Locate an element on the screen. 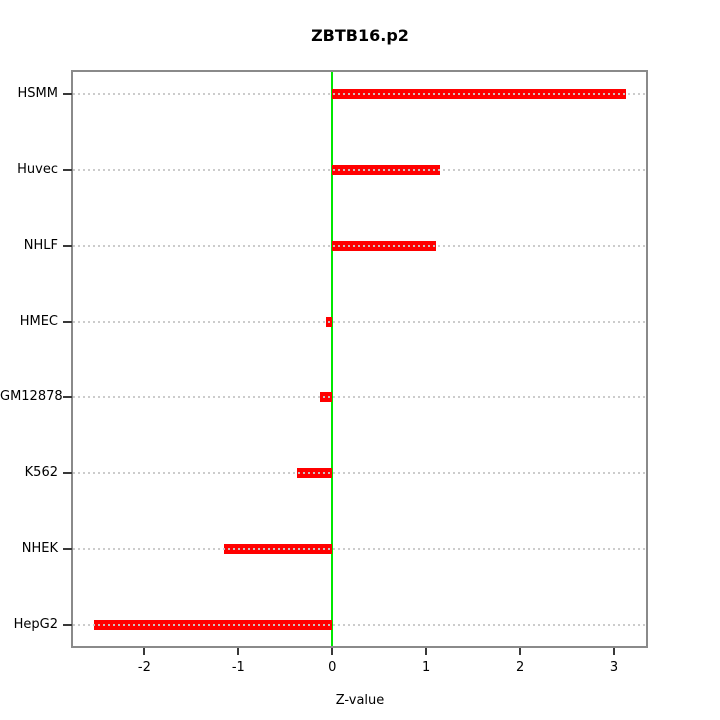 This screenshot has height=720, width=720. x-axis-tick-label: 2 is located at coordinates (520, 667).